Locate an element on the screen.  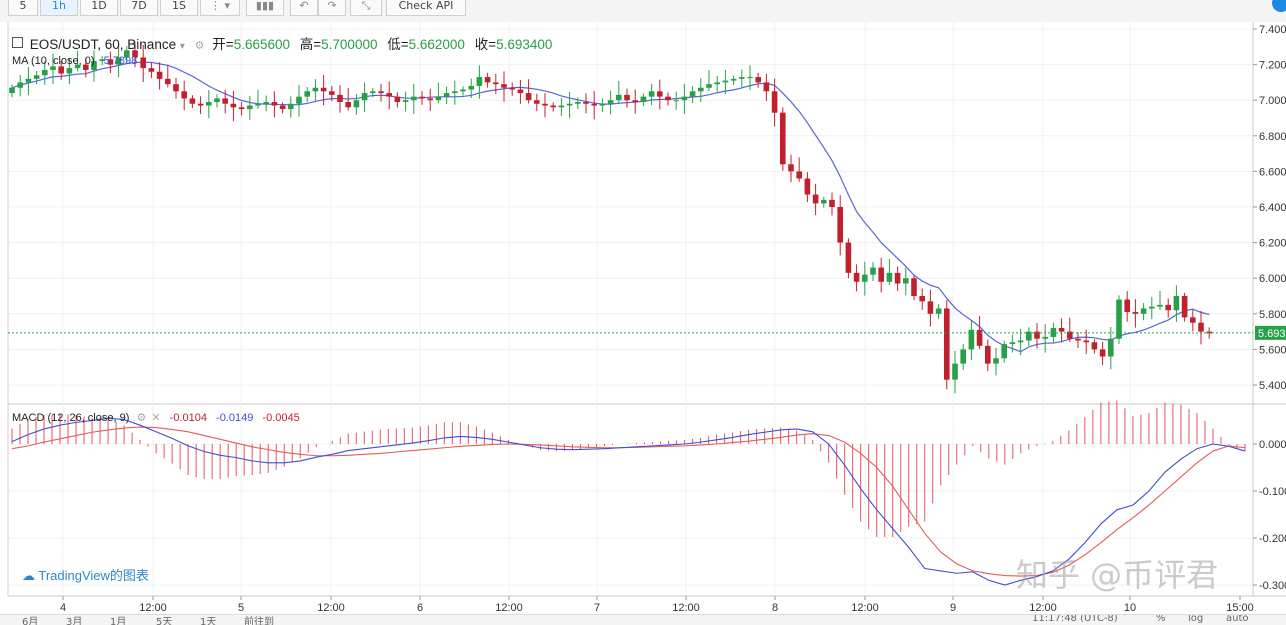
undo-button: ↶ is located at coordinates (304, 8).